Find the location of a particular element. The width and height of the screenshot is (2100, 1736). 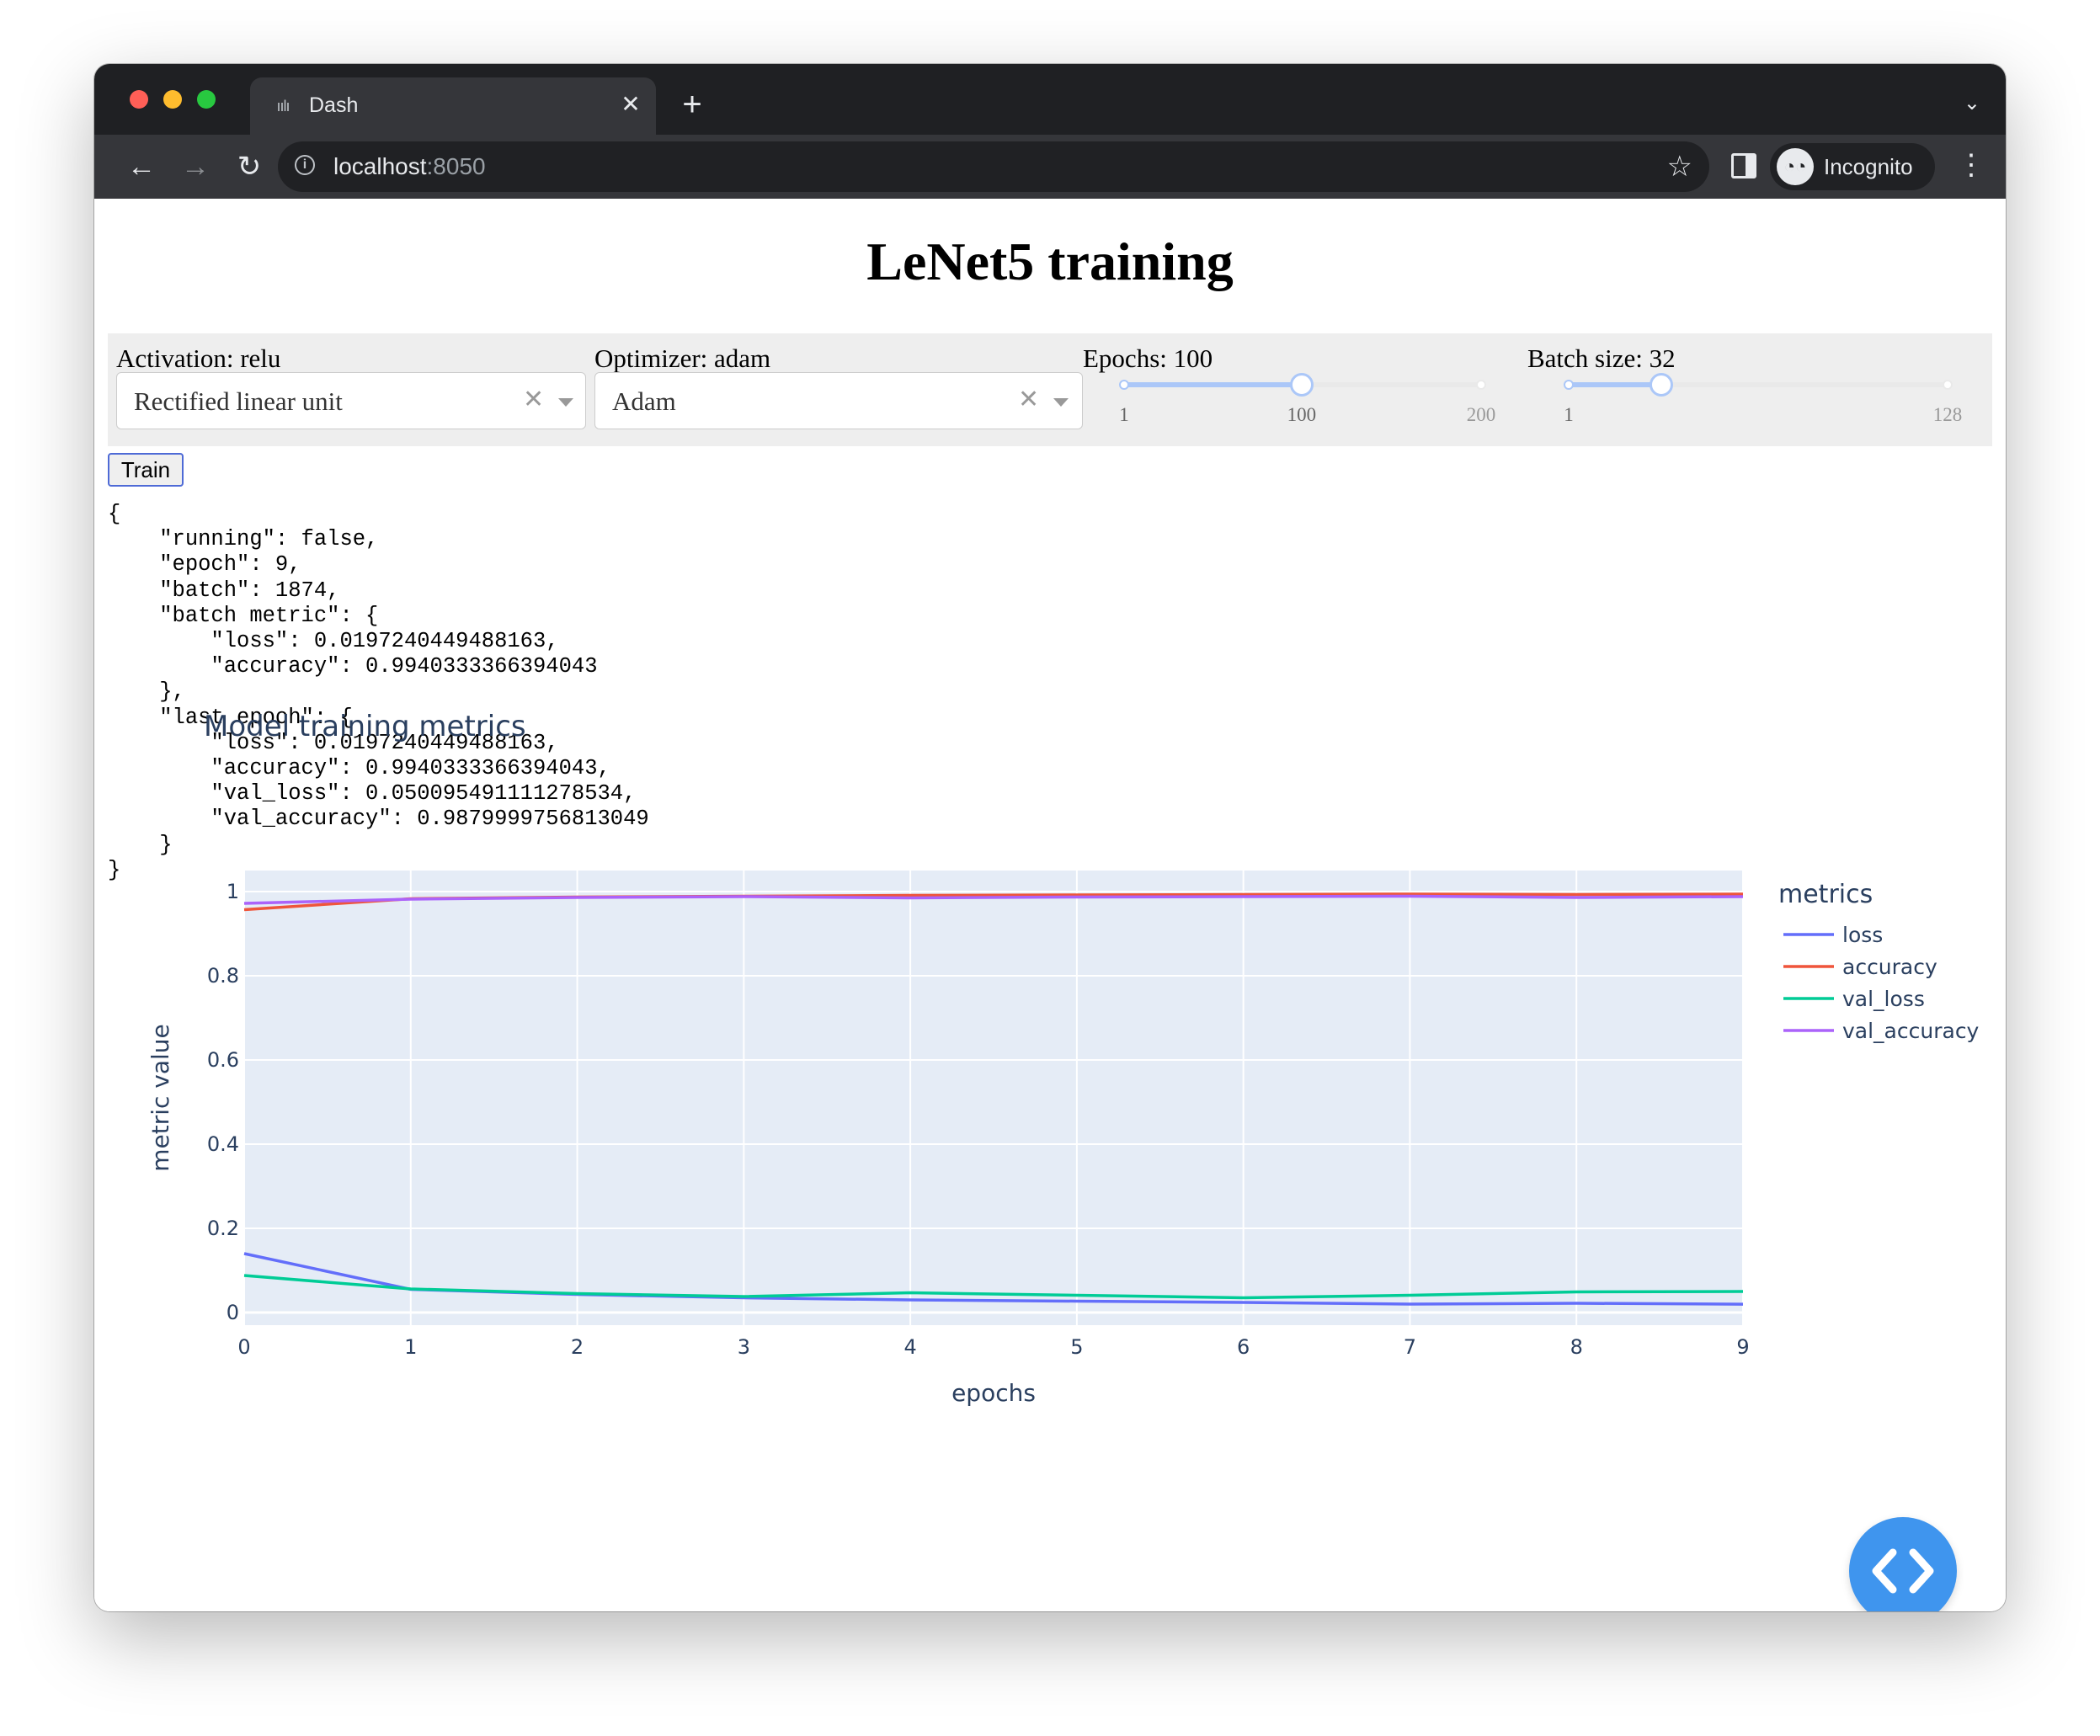

new-tab-icon: + is located at coordinates (692, 104).